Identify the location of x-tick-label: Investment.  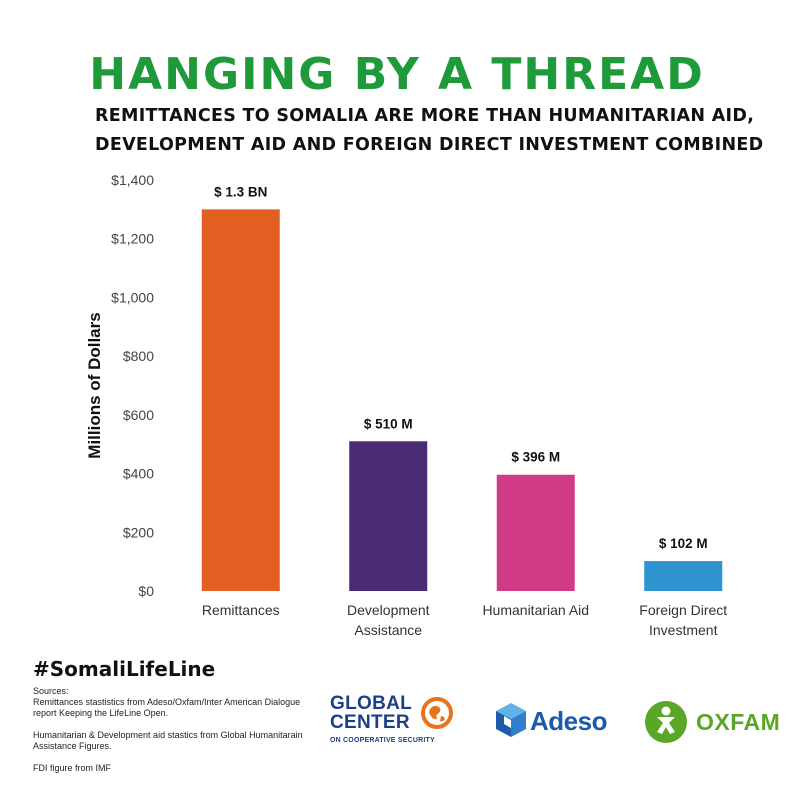
(683, 630).